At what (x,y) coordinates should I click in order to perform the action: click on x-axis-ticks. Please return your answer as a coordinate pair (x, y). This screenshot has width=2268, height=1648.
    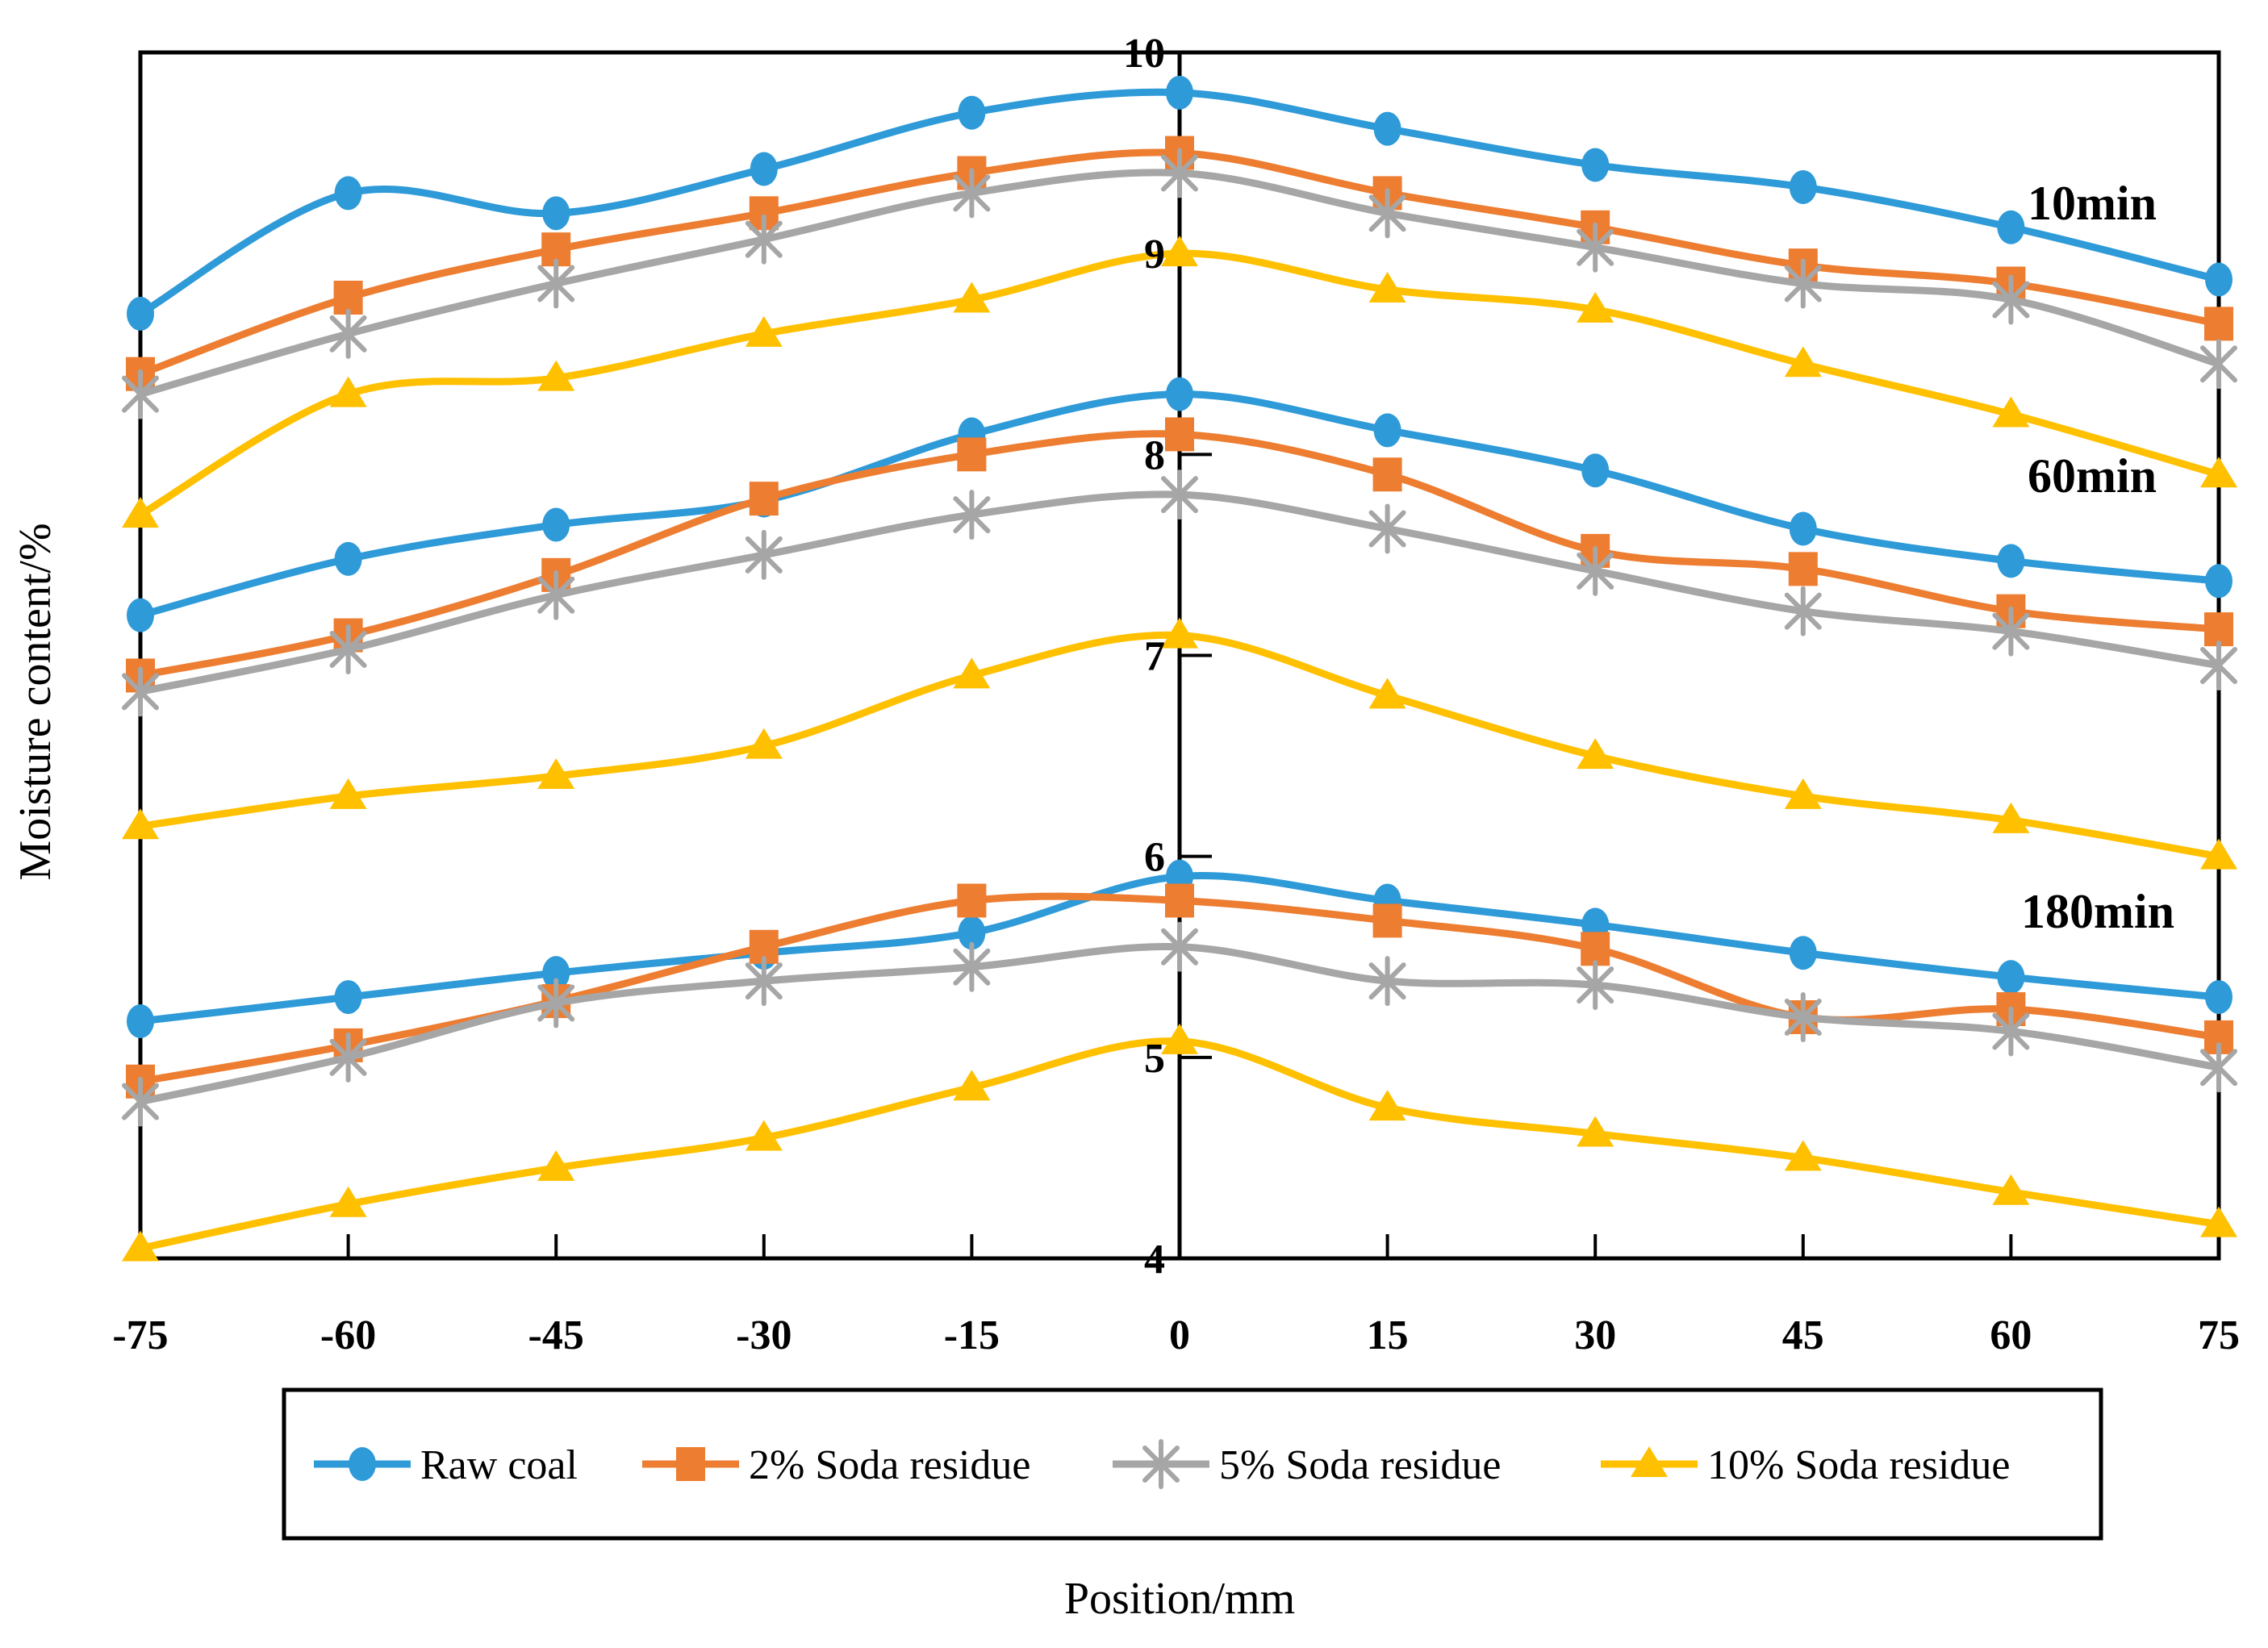
    Looking at the image, I should click on (1179, 1246).